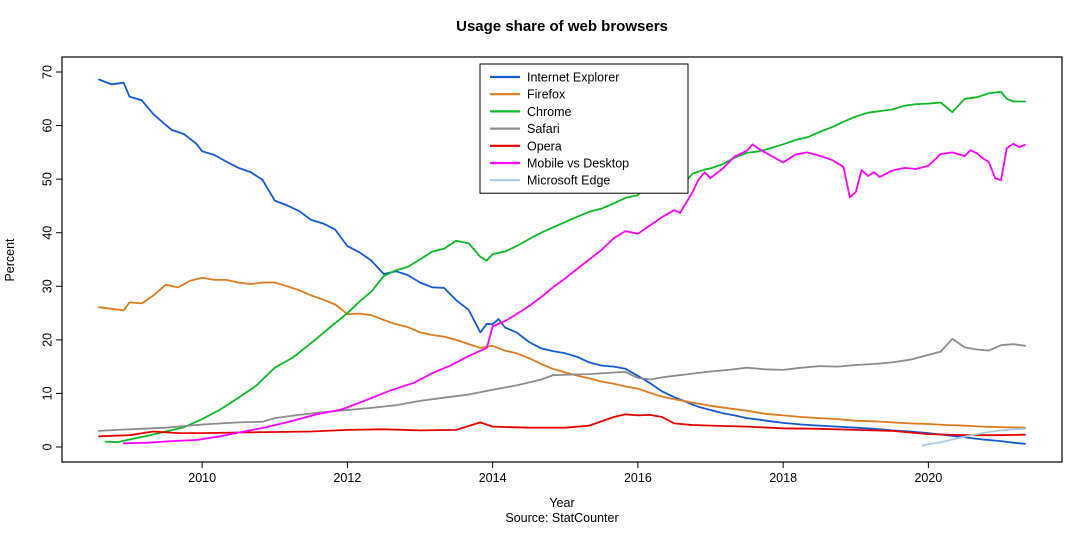 This screenshot has width=1080, height=540. Describe the element at coordinates (562, 26) in the screenshot. I see `chart-title: Usage share of web browsers` at that location.